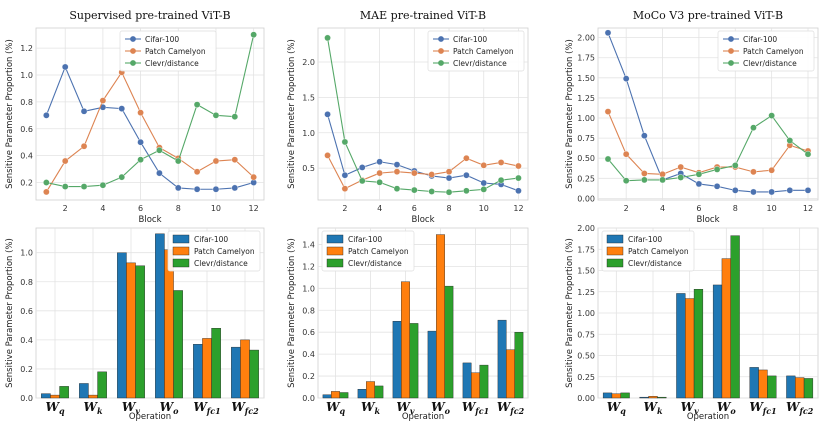 This screenshot has height=423, width=830. What do you see at coordinates (808, 208) in the screenshot?
I see `x-tick-label: 12` at bounding box center [808, 208].